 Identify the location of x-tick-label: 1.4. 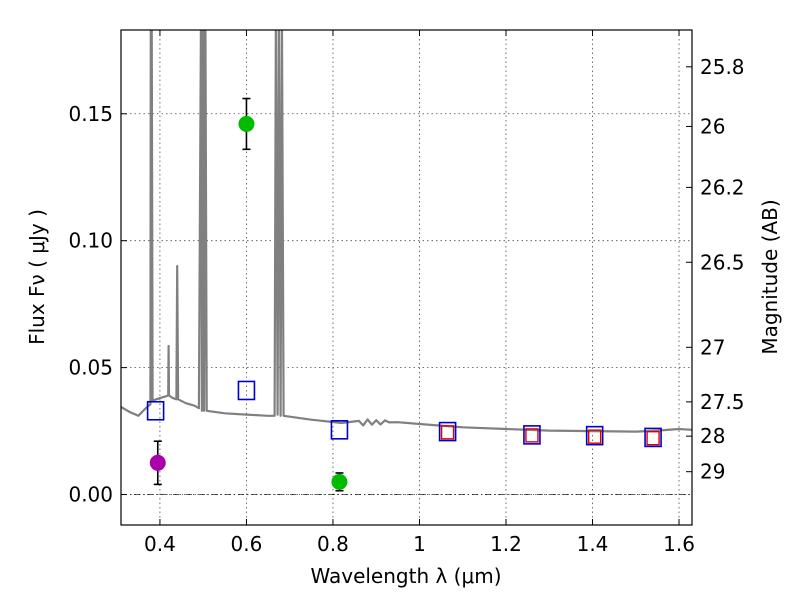
(593, 544).